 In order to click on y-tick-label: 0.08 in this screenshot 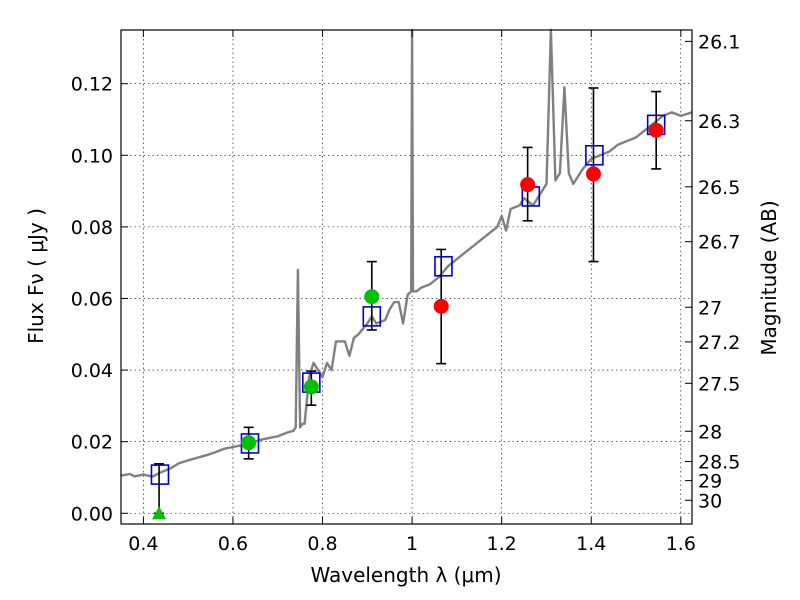, I will do `click(92, 228)`.